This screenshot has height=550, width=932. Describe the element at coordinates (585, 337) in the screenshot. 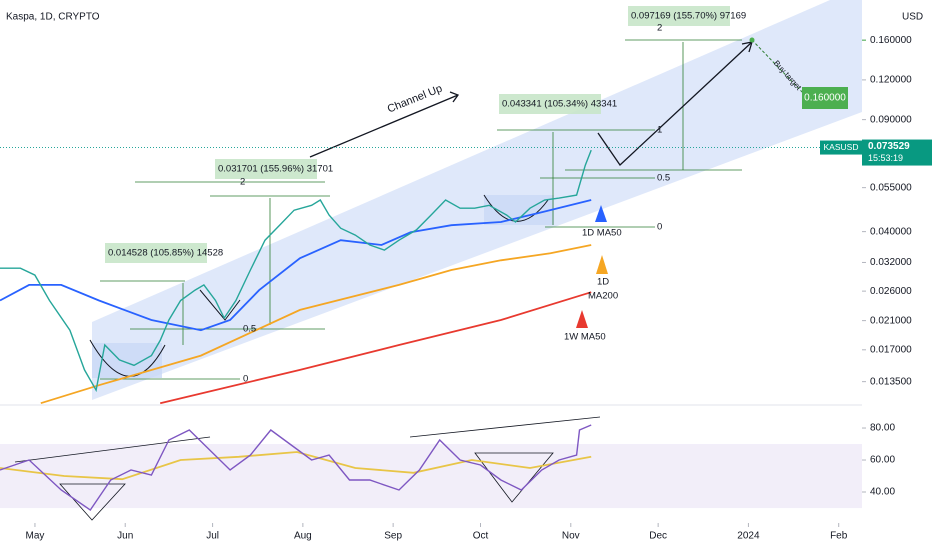

I see `annotation: 1W MA50` at that location.